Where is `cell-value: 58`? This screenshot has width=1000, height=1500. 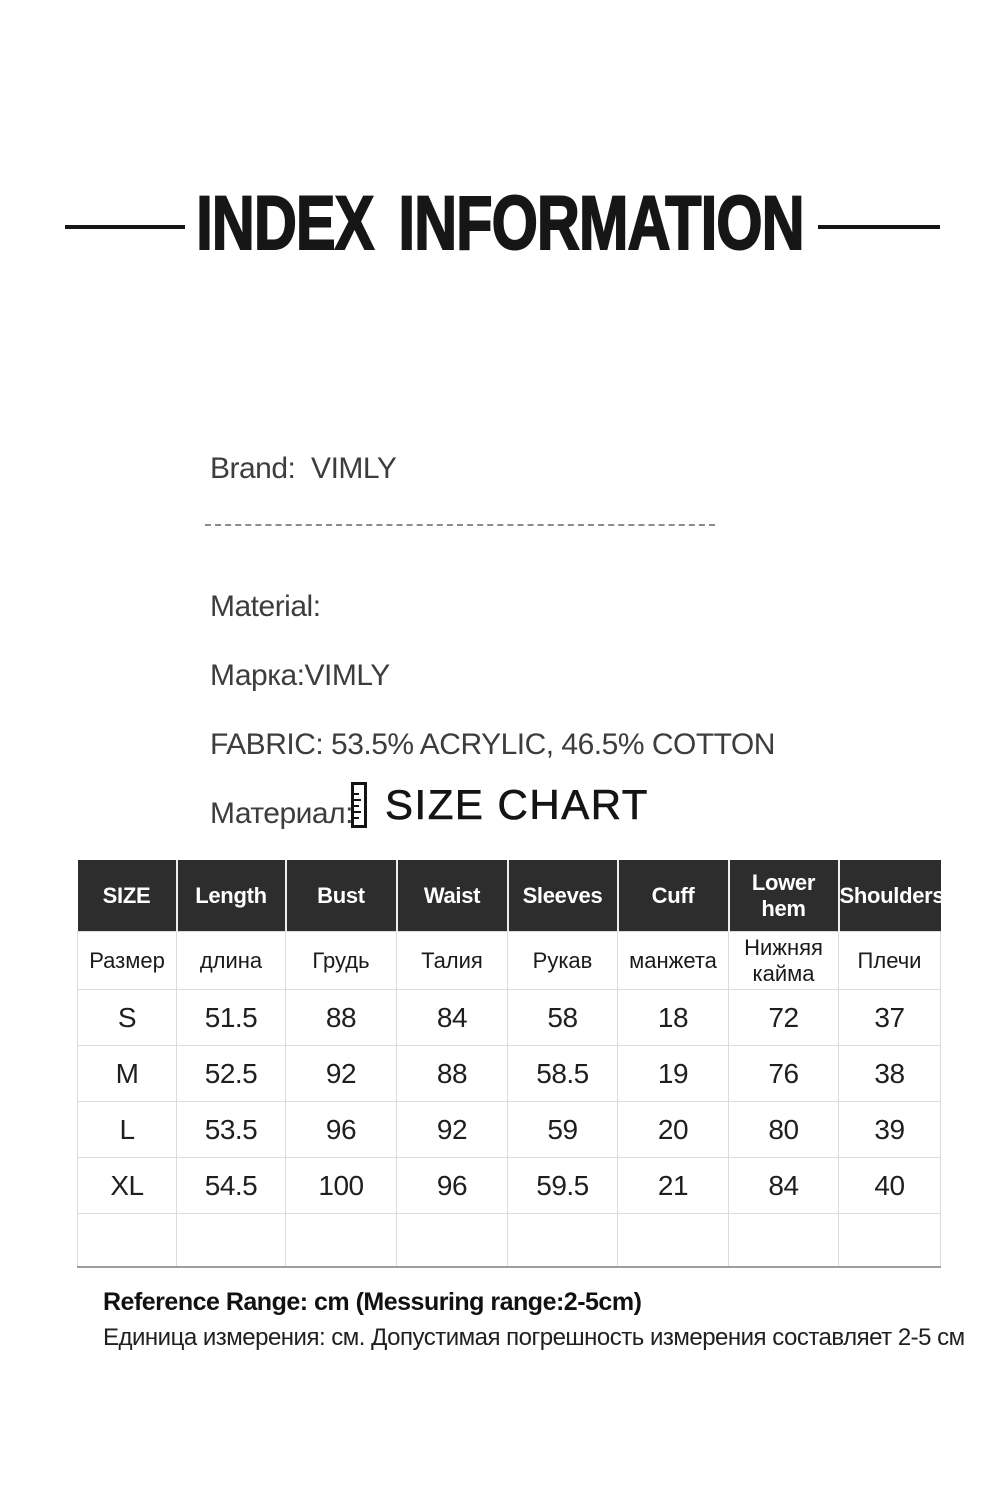 cell-value: 58 is located at coordinates (562, 1017).